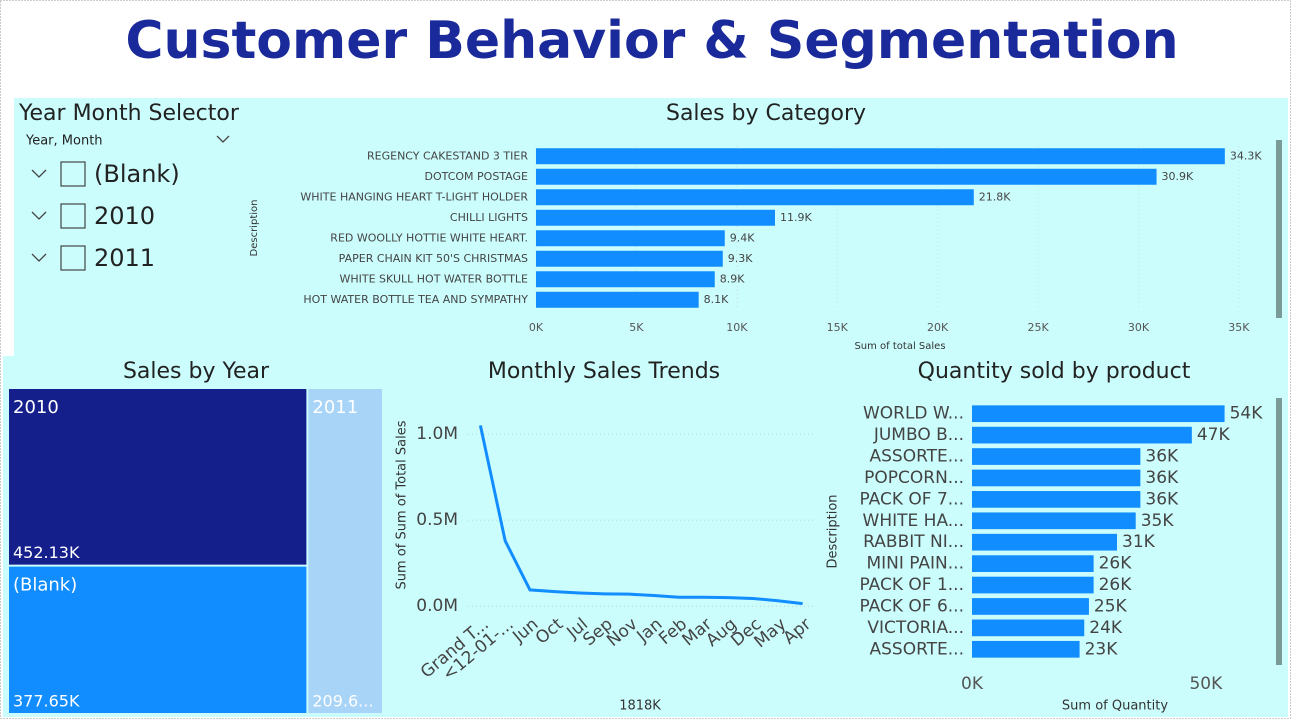 The width and height of the screenshot is (1291, 719). Describe the element at coordinates (447, 155) in the screenshot. I see `category-label: REGENCY CAKESTAND 3 TIER` at that location.